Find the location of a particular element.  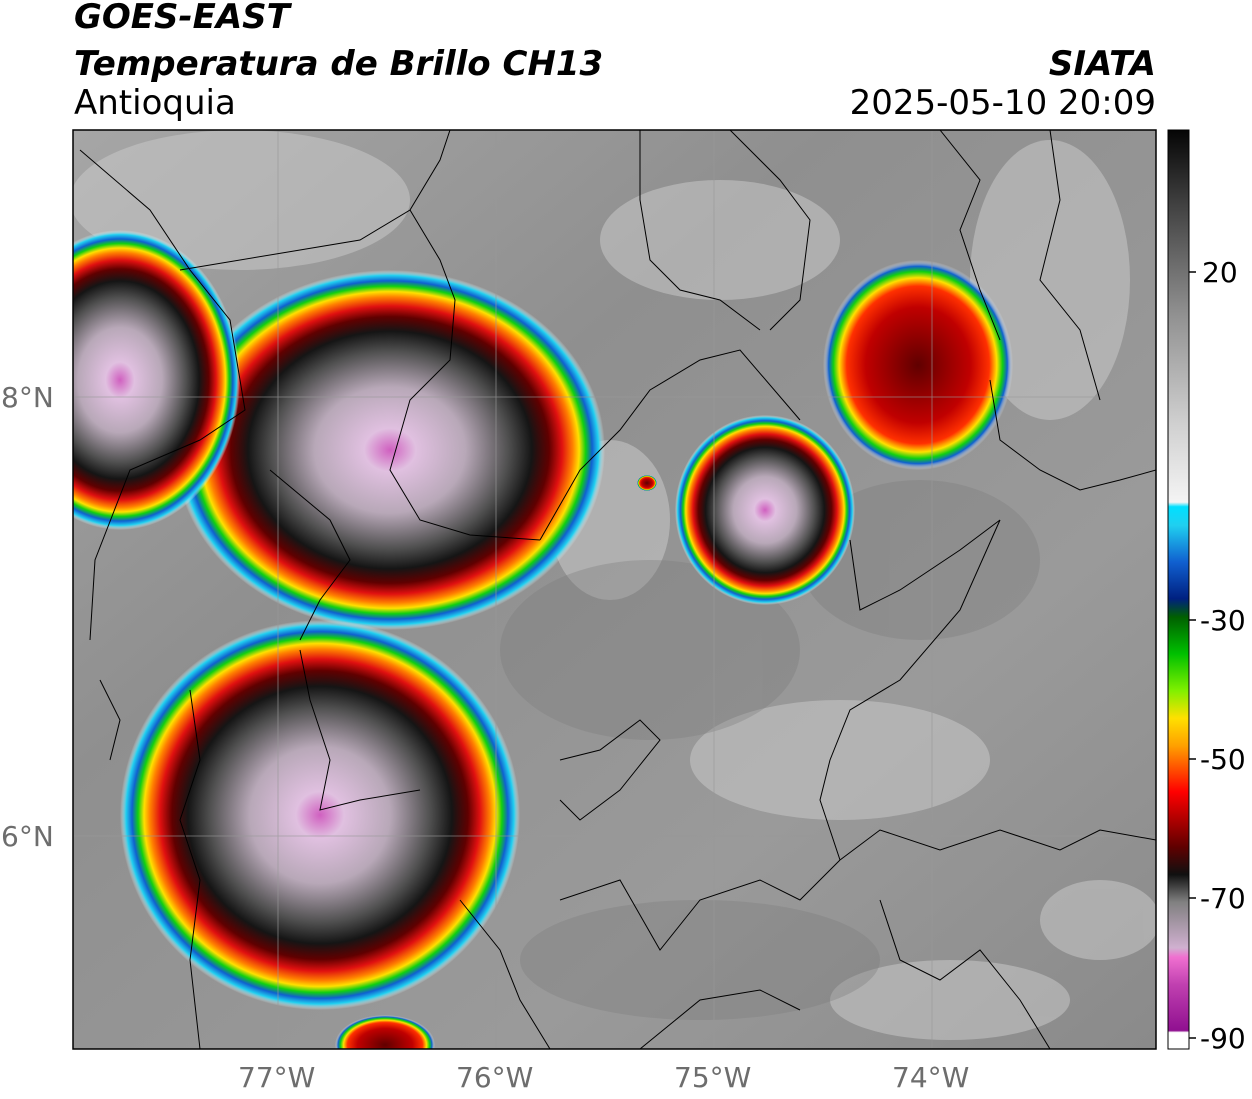

storm-small is located at coordinates (647, 483).